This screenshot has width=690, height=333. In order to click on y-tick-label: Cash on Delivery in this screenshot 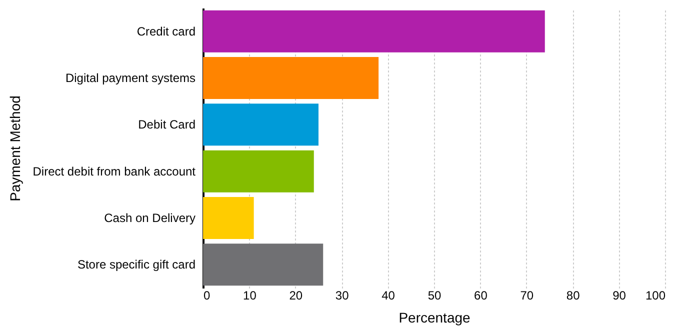, I will do `click(150, 218)`.